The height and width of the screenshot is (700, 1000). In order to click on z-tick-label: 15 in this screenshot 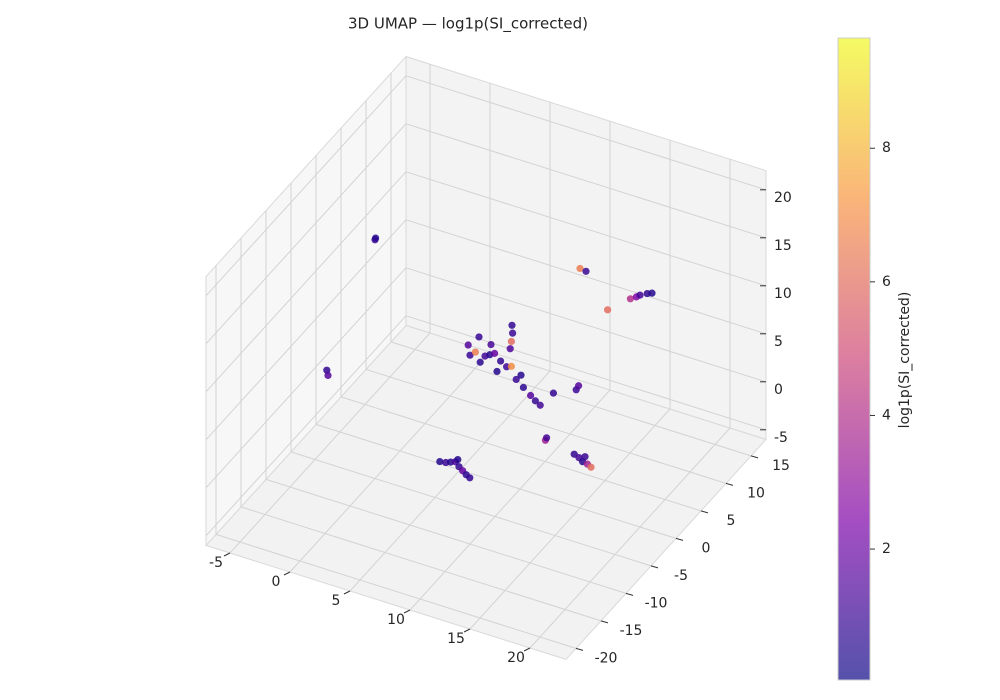, I will do `click(783, 246)`.